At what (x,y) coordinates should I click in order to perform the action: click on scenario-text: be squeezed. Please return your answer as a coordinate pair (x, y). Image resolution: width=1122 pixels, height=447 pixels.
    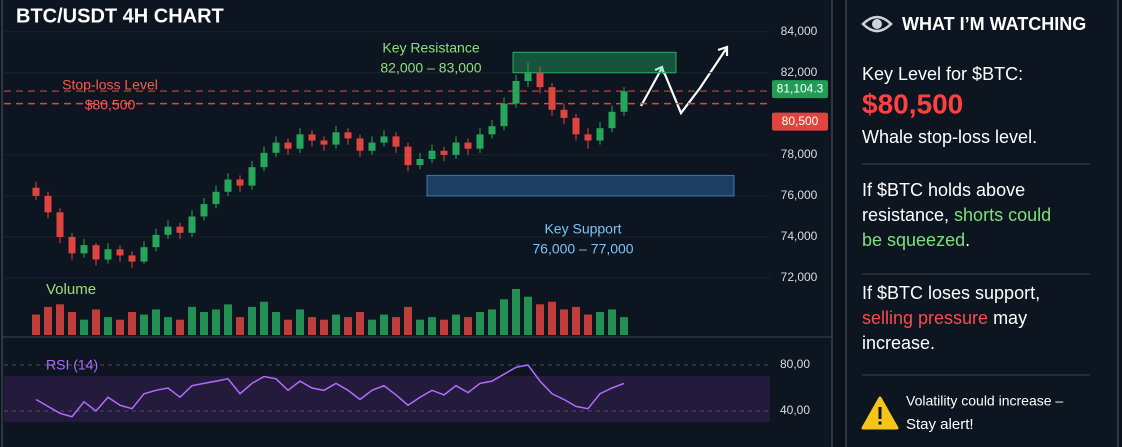
    Looking at the image, I should click on (913, 240).